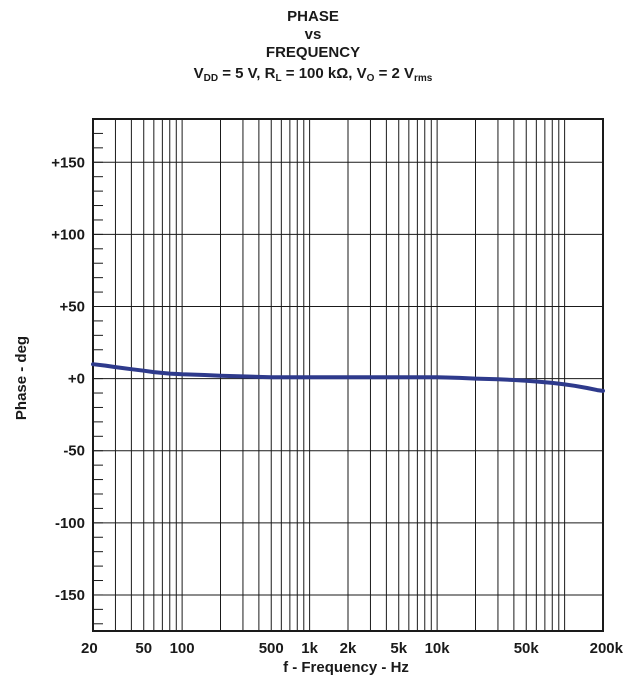  Describe the element at coordinates (527, 648) in the screenshot. I see `x-tick-label: 50k` at that location.